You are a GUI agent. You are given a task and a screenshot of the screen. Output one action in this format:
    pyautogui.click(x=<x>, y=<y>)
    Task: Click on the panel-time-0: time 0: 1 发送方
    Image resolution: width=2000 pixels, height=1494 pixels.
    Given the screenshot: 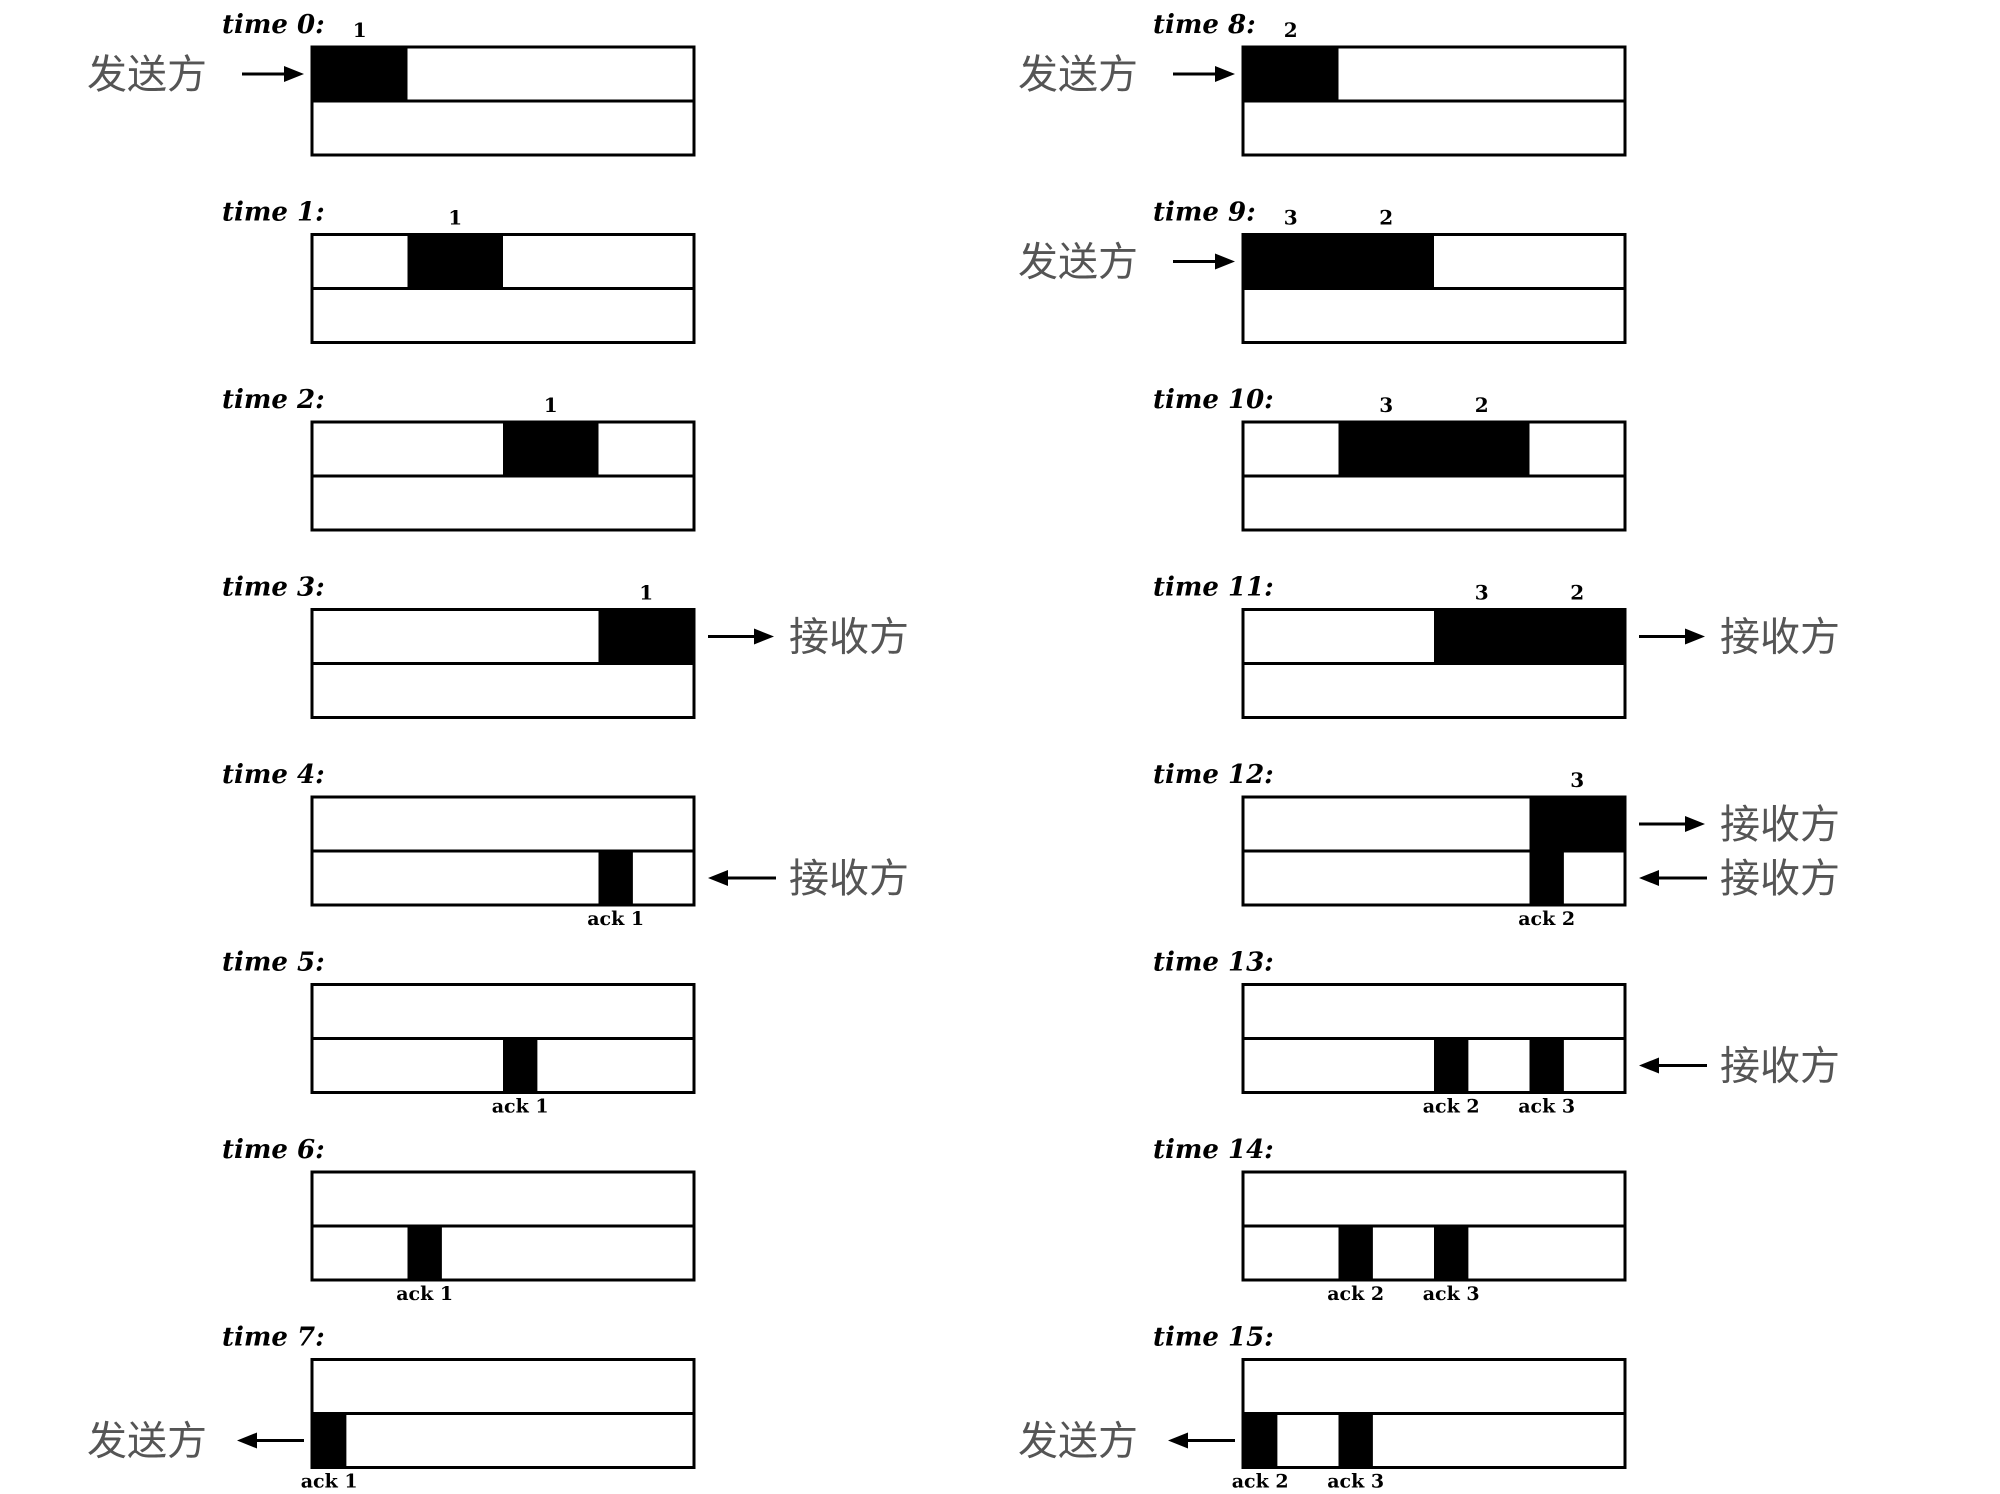 What is the action you would take?
    pyautogui.click(x=391, y=83)
    